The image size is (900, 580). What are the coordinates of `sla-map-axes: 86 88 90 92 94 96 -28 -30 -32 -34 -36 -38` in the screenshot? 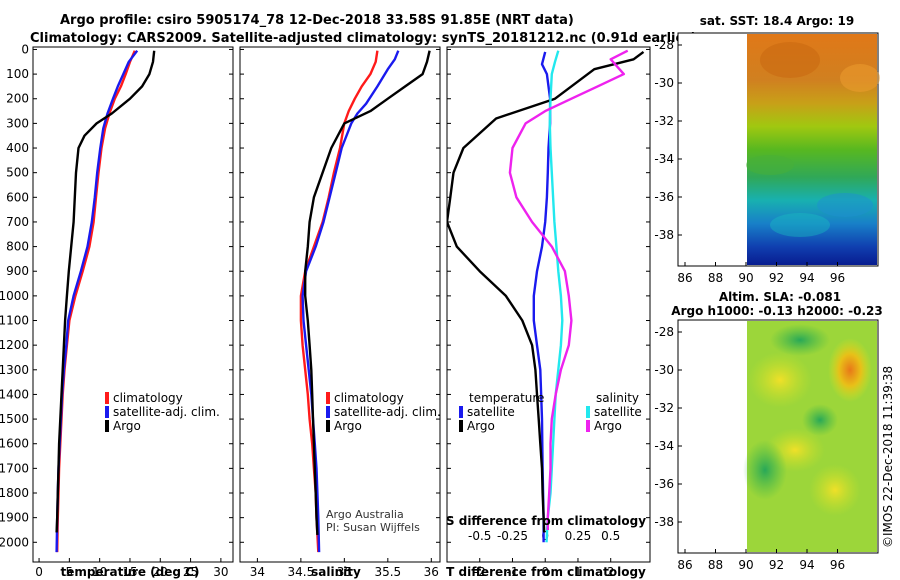 It's located at (749, 448).